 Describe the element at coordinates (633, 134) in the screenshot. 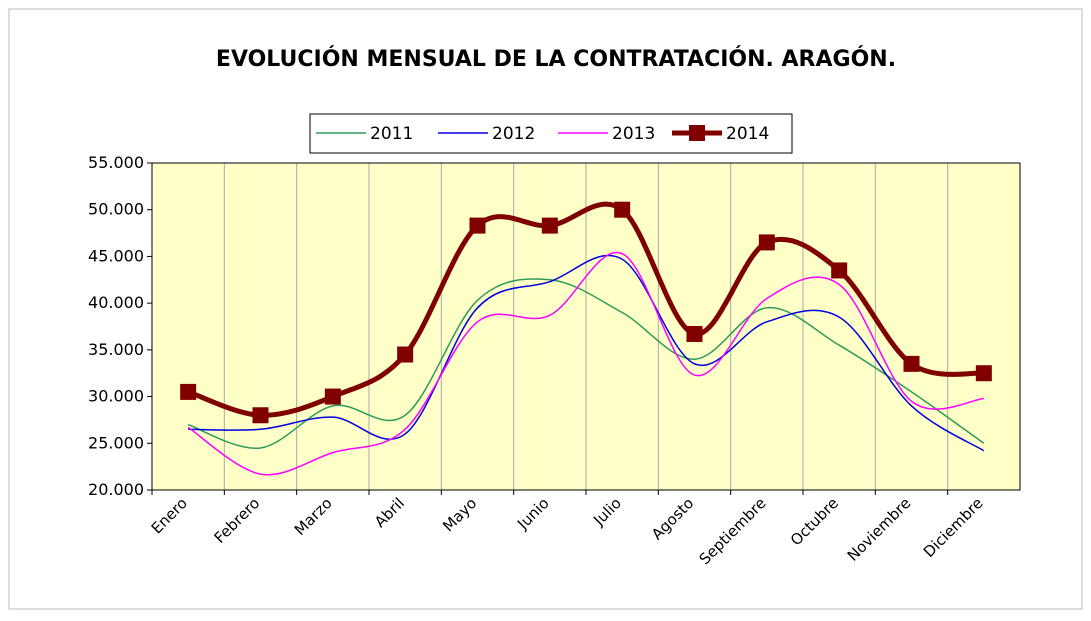

I see `legend-label: 2013` at that location.